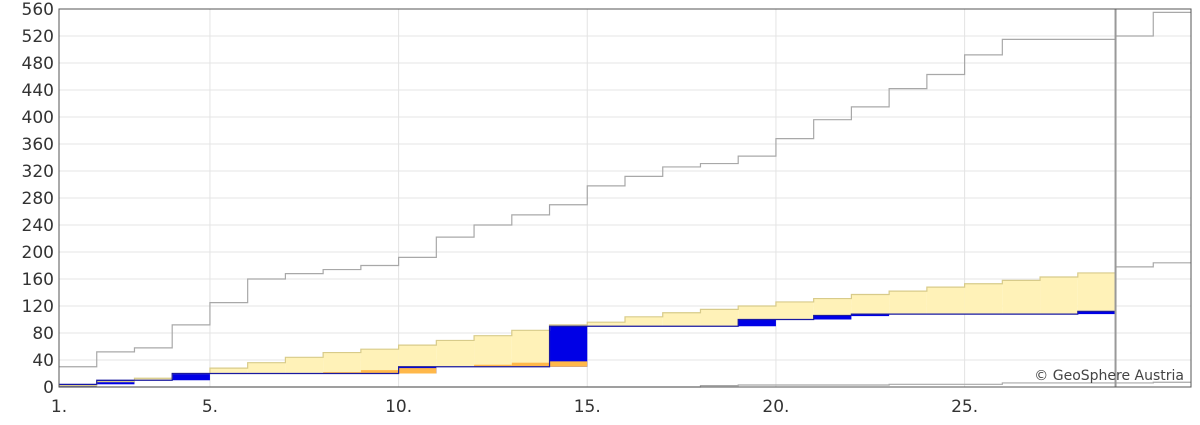 The width and height of the screenshot is (1200, 425). I want to click on y-tick-label: 560, so click(38, 10).